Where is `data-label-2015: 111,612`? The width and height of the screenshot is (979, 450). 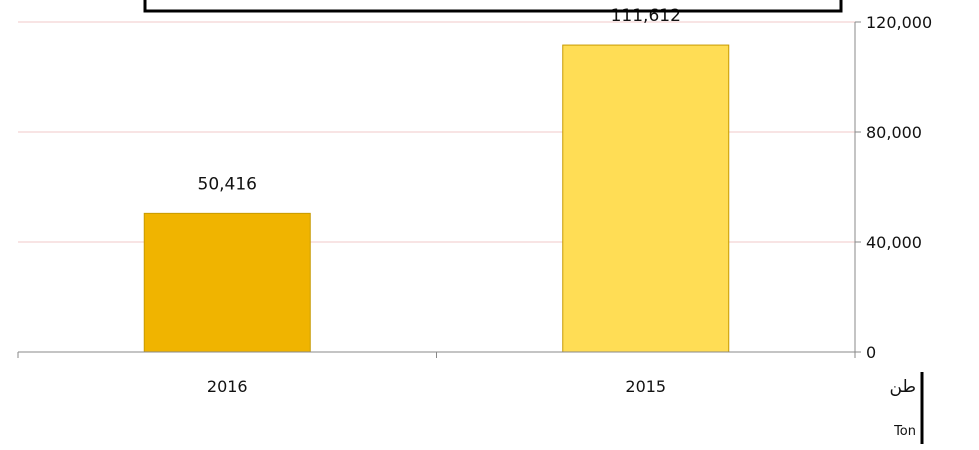 data-label-2015: 111,612 is located at coordinates (646, 16).